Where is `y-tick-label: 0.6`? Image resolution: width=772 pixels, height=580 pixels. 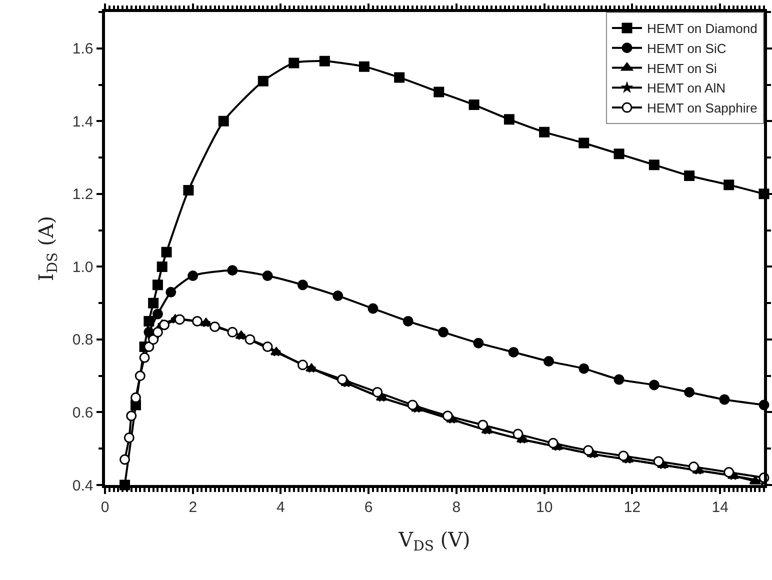 y-tick-label: 0.6 is located at coordinates (83, 413).